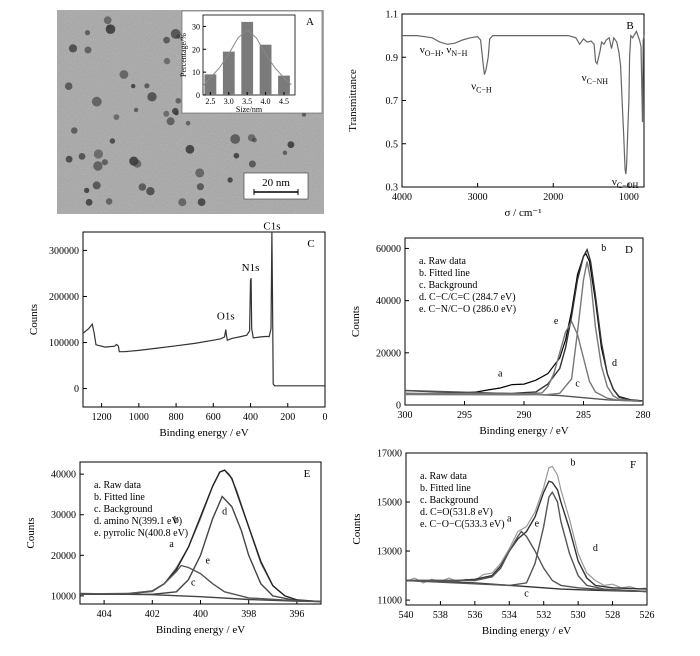  I want to click on x-tick-label: 300, so click(405, 415).